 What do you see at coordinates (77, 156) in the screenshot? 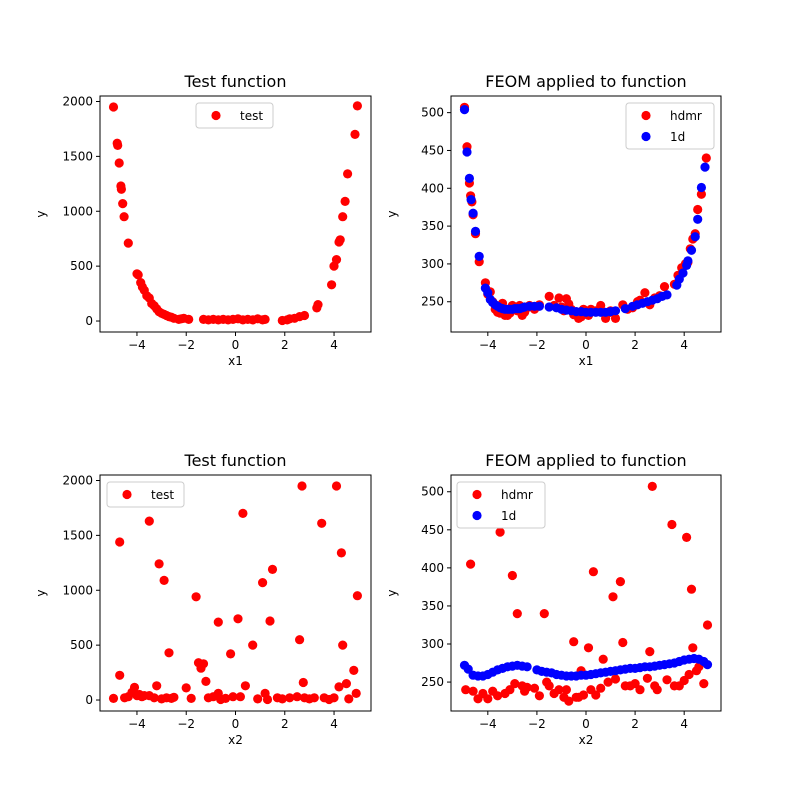
I see `y-tick-label: 1500` at bounding box center [77, 156].